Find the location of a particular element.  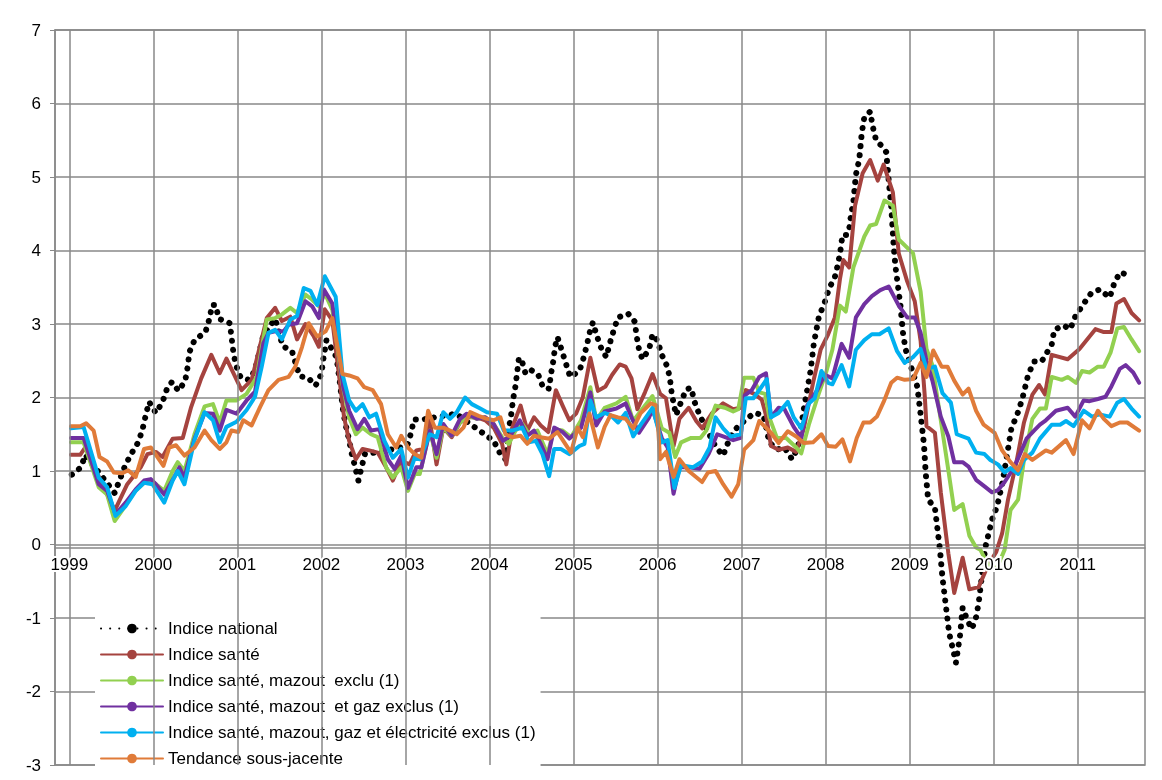

x-tick-label: 2005 is located at coordinates (573, 565).